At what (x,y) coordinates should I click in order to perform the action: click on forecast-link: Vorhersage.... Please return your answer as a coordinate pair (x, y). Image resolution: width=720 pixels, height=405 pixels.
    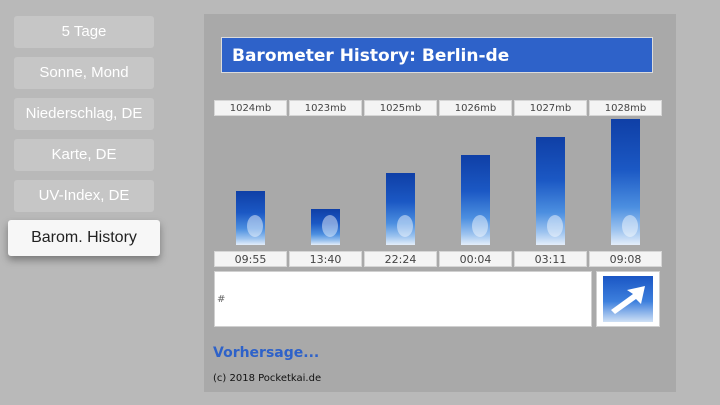
    Looking at the image, I should click on (266, 353).